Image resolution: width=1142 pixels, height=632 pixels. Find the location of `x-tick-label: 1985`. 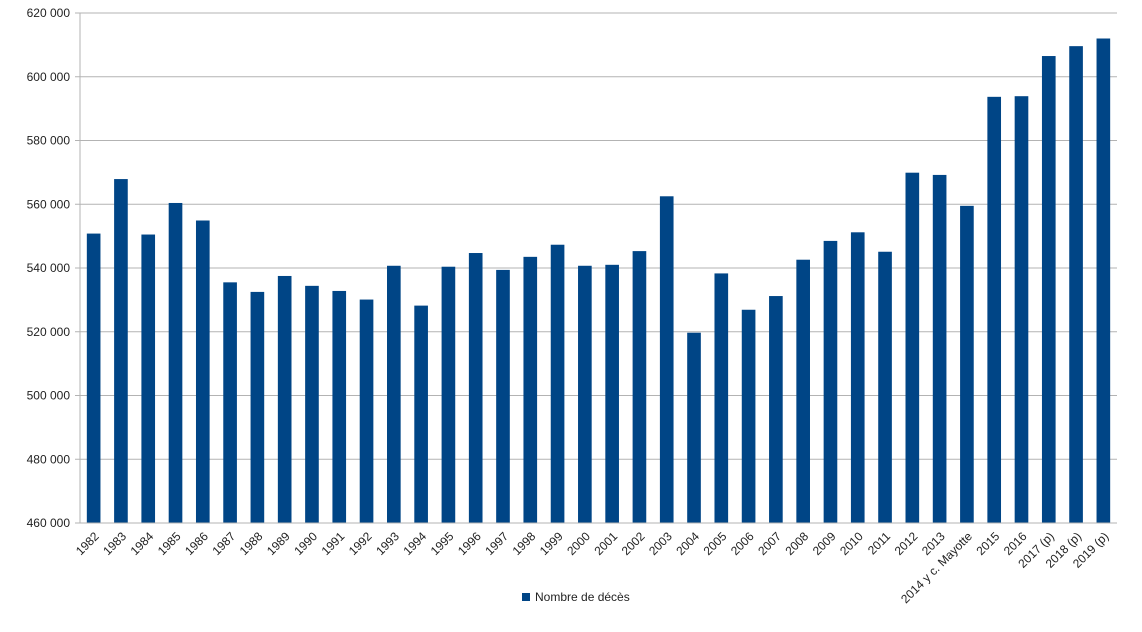

x-tick-label: 1985 is located at coordinates (169, 543).